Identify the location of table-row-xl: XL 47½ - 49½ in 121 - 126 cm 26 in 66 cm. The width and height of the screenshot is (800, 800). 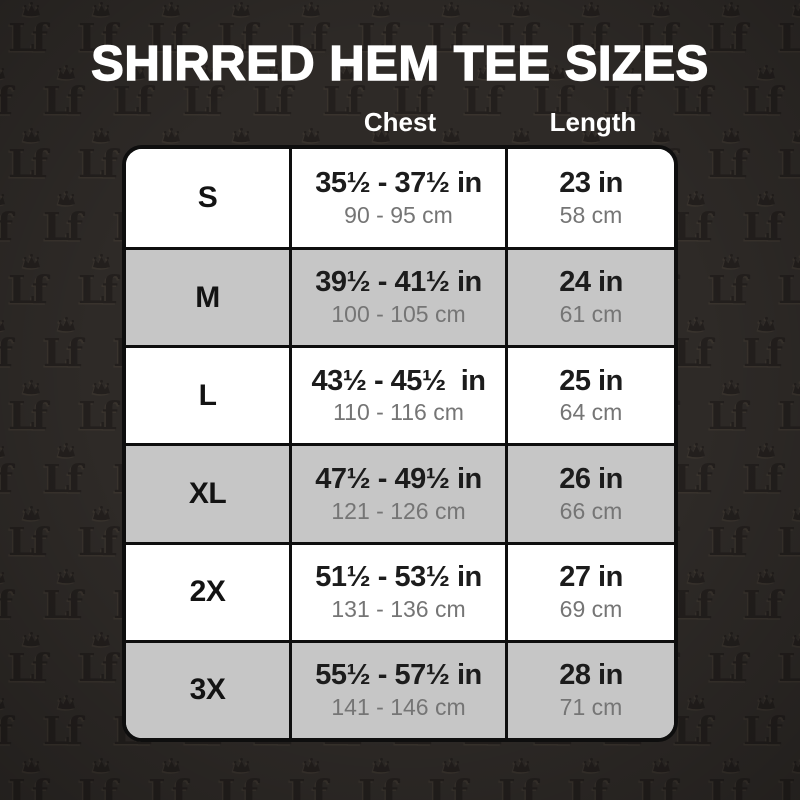
(400, 492).